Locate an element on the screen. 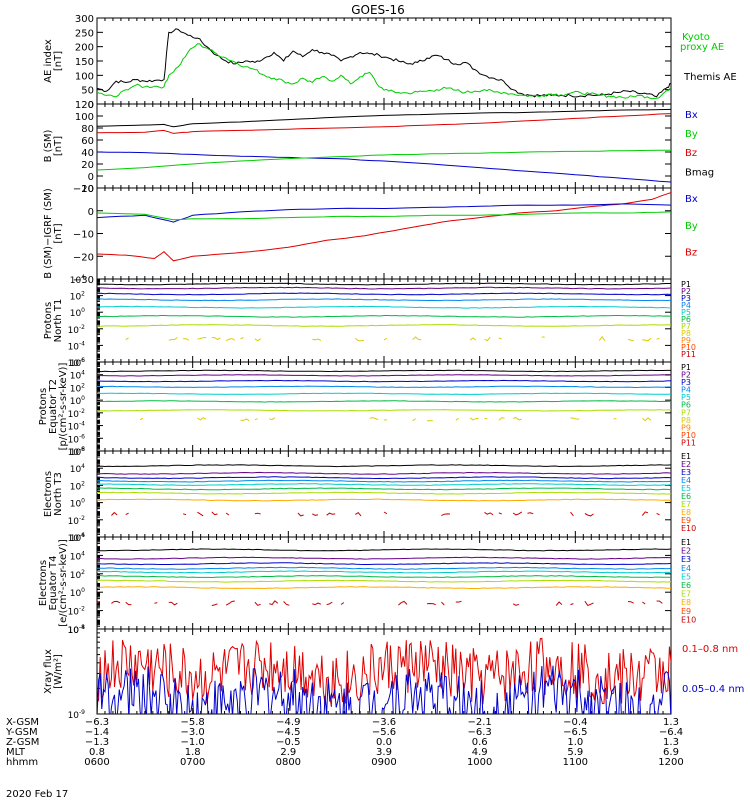  date-label: 2020 Feb 17 is located at coordinates (37, 794).